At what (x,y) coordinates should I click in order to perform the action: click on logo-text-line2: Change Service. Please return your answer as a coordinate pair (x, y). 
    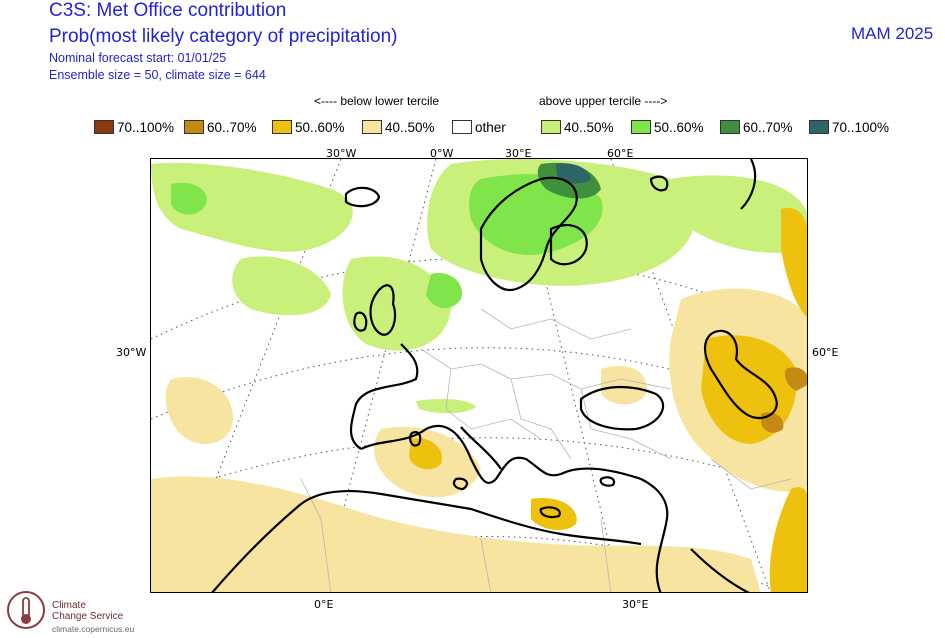
    Looking at the image, I should click on (88, 616).